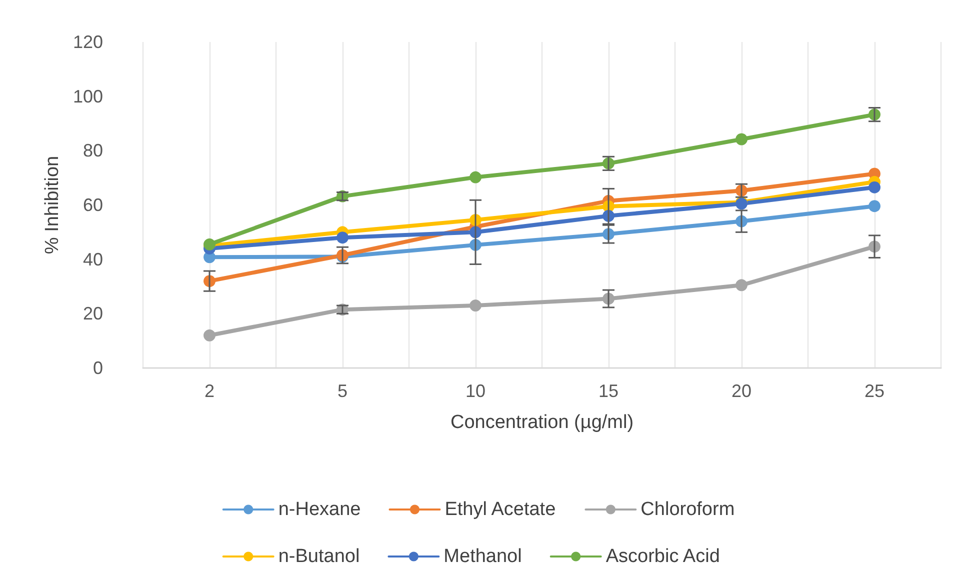  What do you see at coordinates (92, 259) in the screenshot?
I see `y-tick-label: 40` at bounding box center [92, 259].